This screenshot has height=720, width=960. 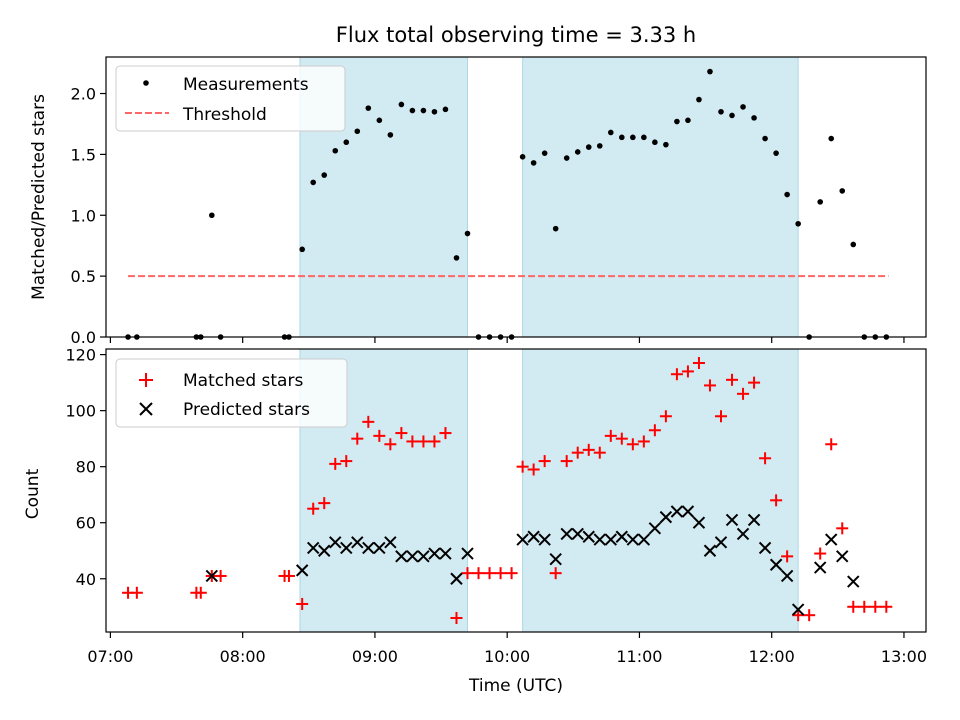 I want to click on matched-legend-marker, so click(x=146, y=380).